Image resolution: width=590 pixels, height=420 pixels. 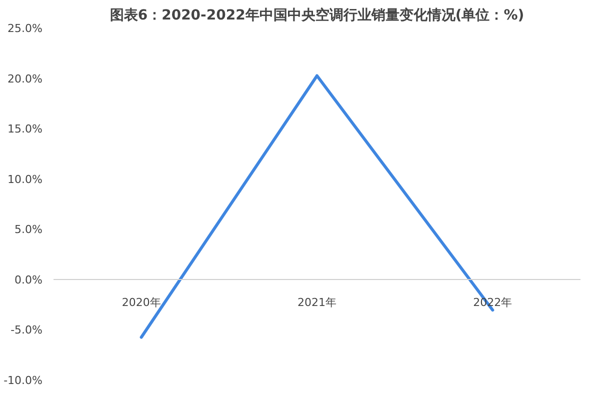 What do you see at coordinates (317, 15) in the screenshot?
I see `chart-title: 图表6：2020-2022年中国中央空调行业销量变化情况(单位：%)` at bounding box center [317, 15].